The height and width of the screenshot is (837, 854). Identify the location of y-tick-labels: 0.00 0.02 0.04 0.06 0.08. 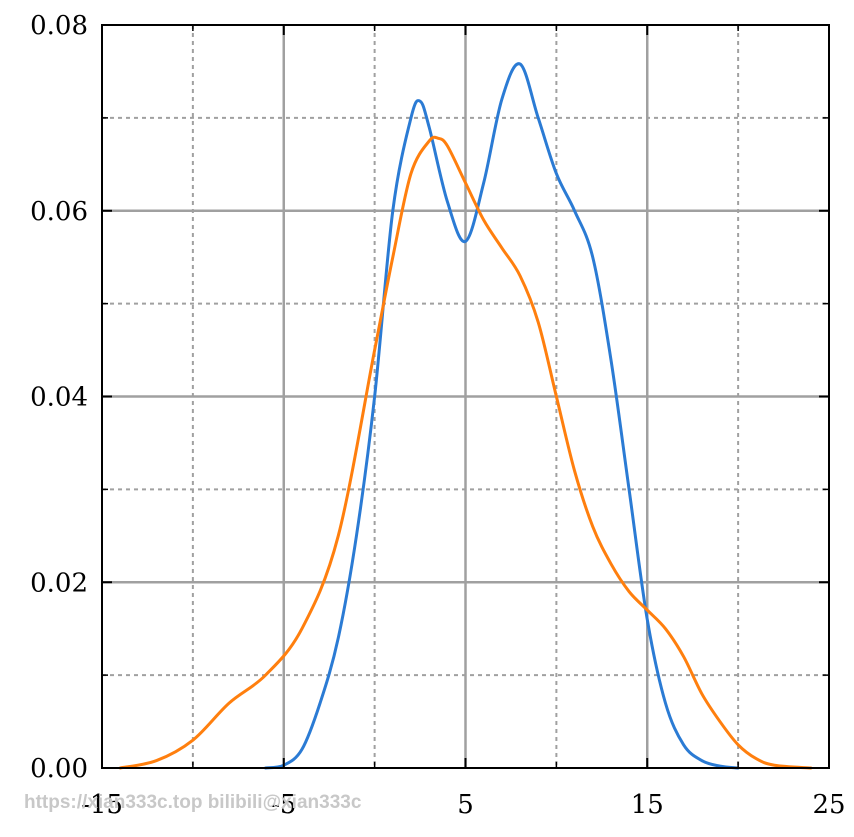
(59, 397).